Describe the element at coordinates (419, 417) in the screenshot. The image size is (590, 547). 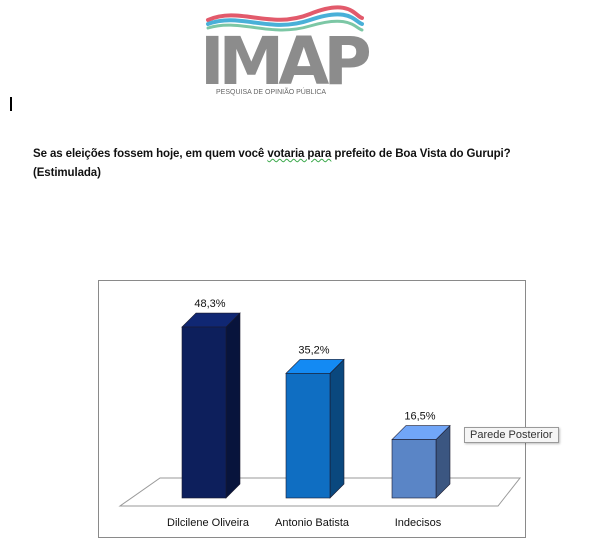
I see `data-label-2: 16,5%` at that location.